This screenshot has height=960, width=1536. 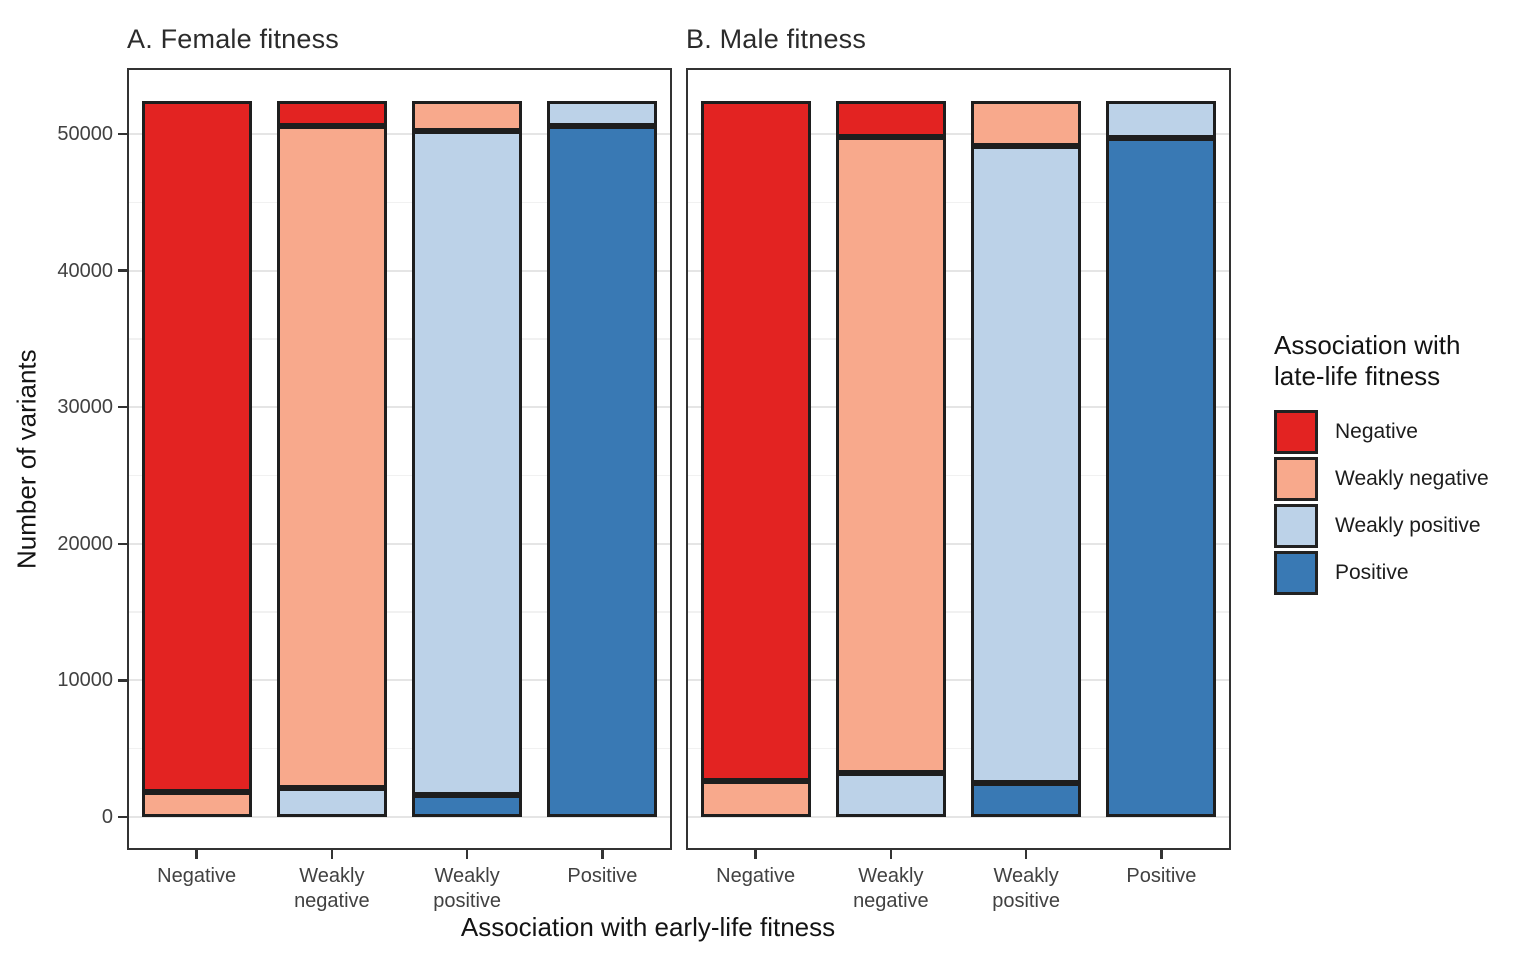 I want to click on y-tick-label: 40000, so click(x=85, y=270).